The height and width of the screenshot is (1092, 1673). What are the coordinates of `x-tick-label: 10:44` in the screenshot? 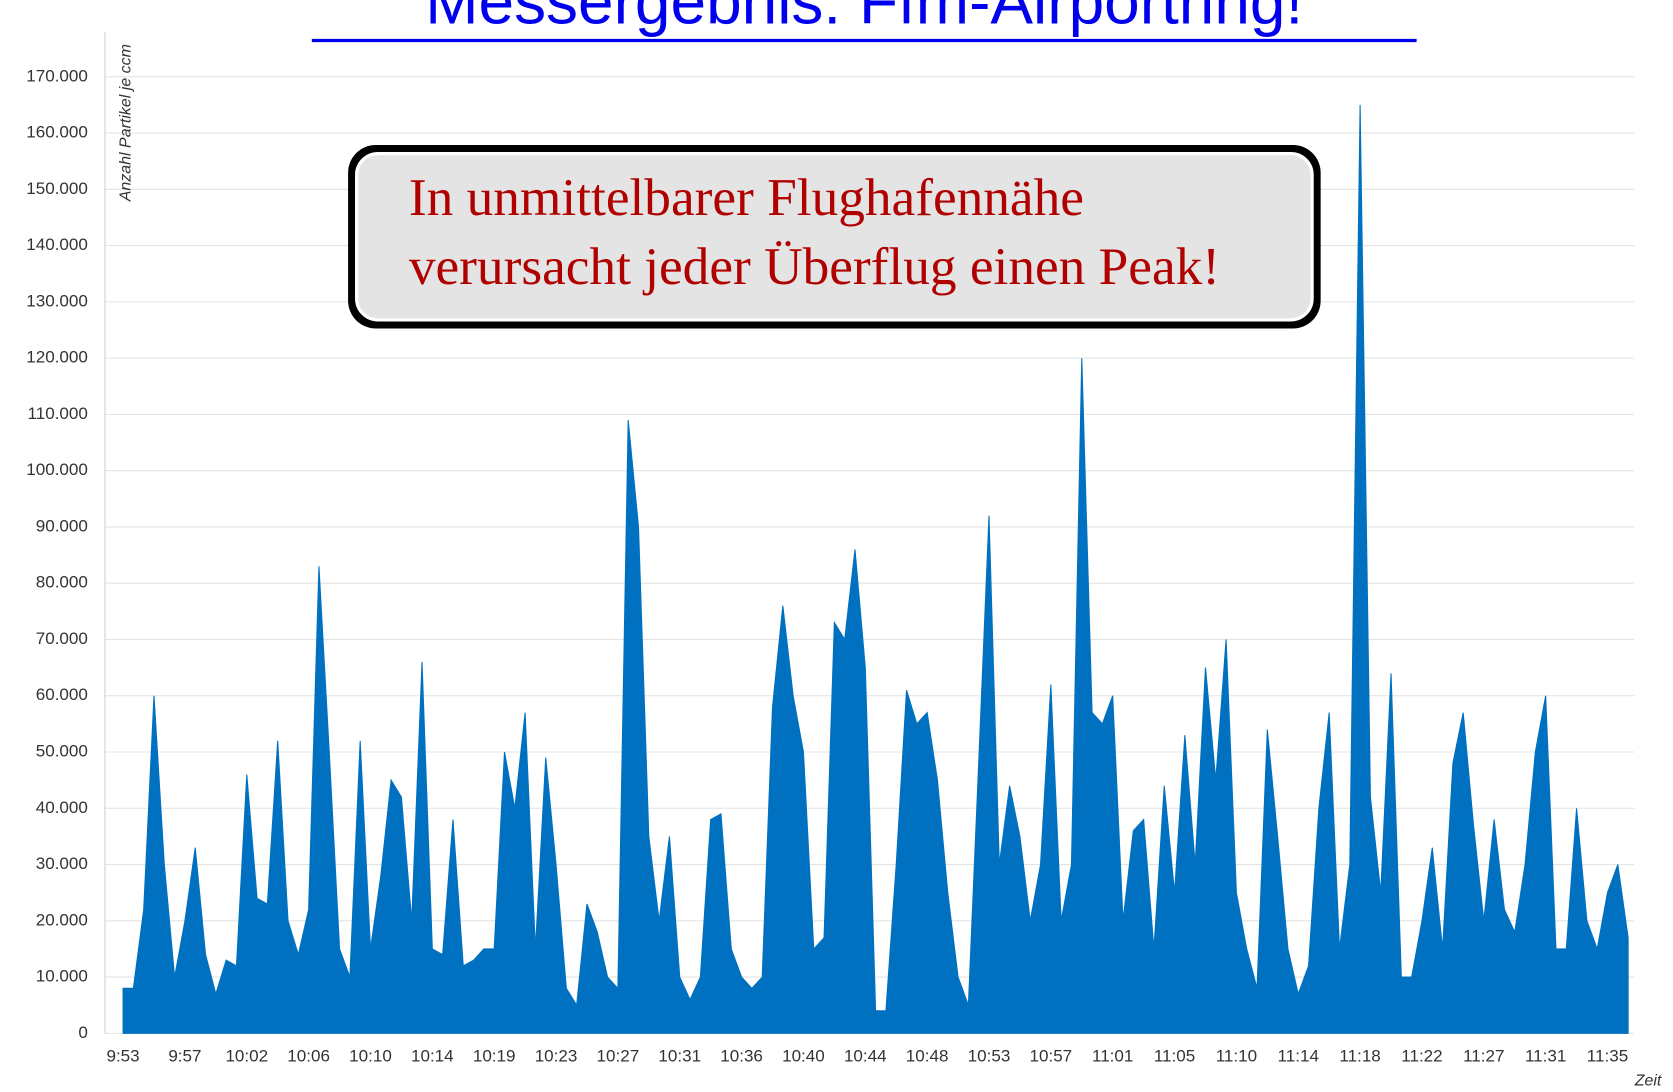 It's located at (865, 1055).